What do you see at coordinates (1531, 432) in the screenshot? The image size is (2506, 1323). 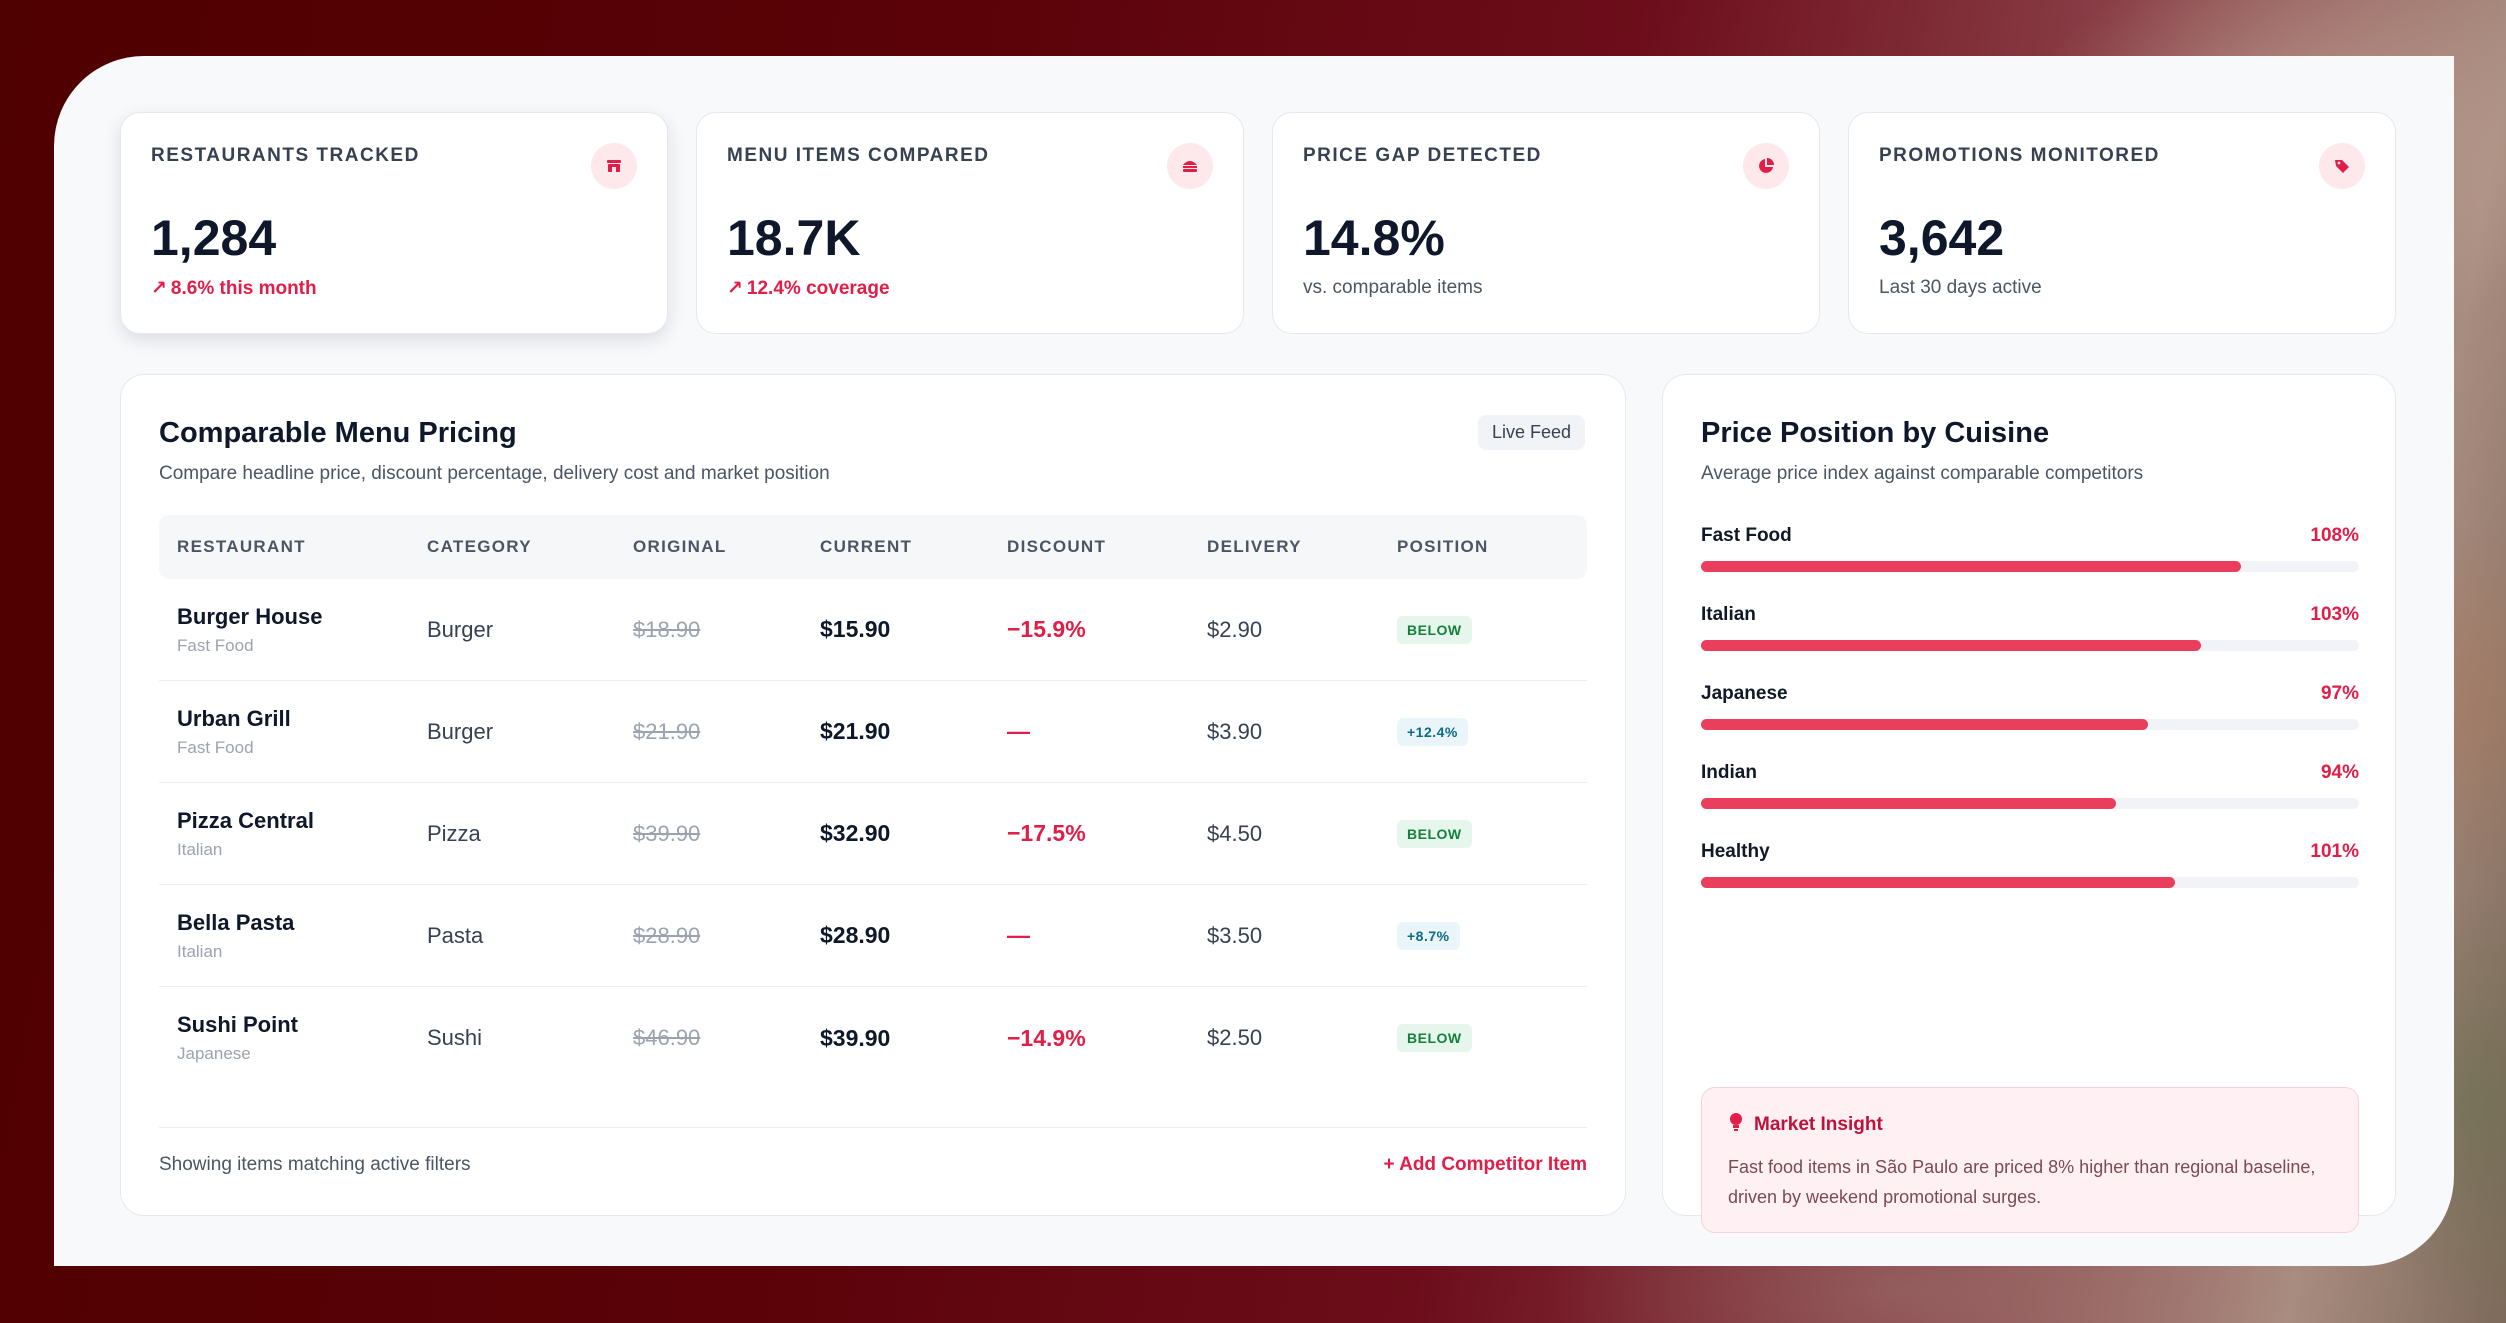 I see `live-feed-badge: Live Feed` at bounding box center [1531, 432].